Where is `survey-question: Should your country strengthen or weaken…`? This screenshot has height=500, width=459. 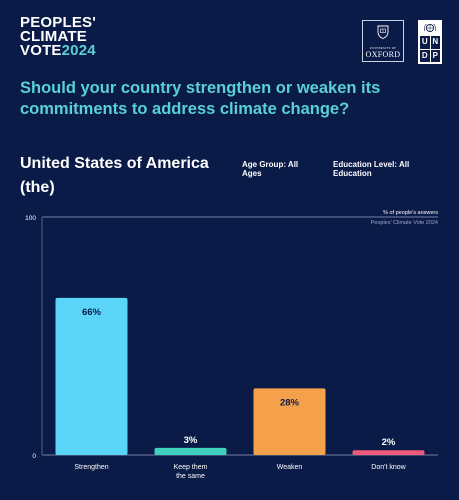
survey-question: Should your country strengthen or weaken… is located at coordinates (200, 98).